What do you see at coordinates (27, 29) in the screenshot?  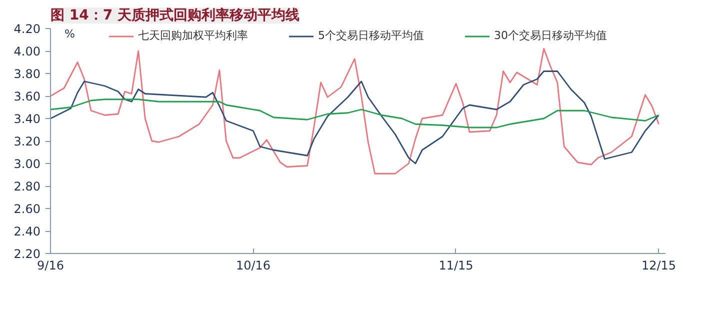 I see `y-tick-label: 4.20` at bounding box center [27, 29].